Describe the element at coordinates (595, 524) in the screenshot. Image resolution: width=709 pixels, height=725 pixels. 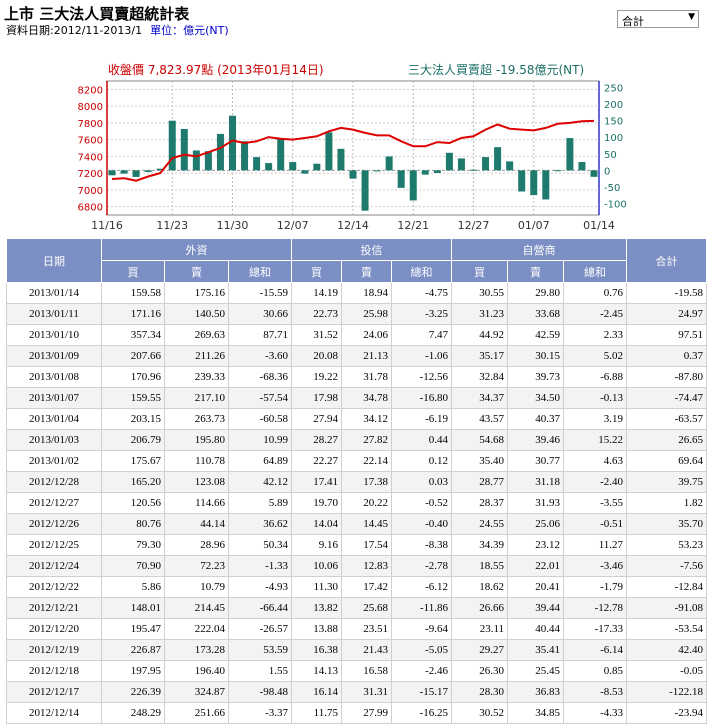
I see `cell-value: -0.51` at that location.